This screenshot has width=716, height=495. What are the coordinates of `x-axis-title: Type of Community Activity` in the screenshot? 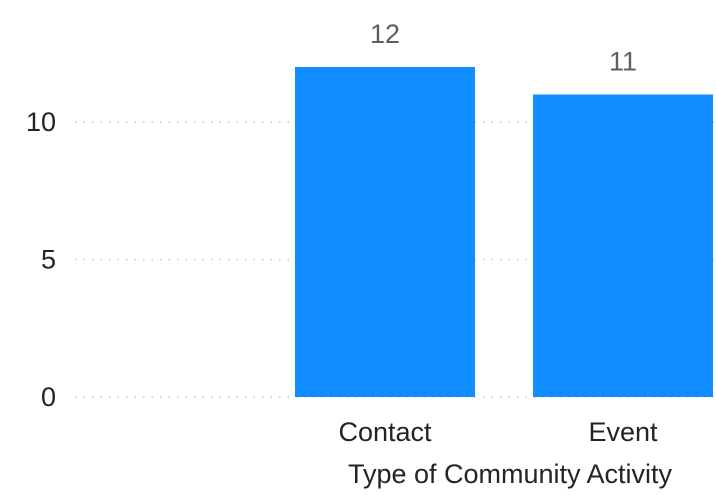 It's located at (510, 474).